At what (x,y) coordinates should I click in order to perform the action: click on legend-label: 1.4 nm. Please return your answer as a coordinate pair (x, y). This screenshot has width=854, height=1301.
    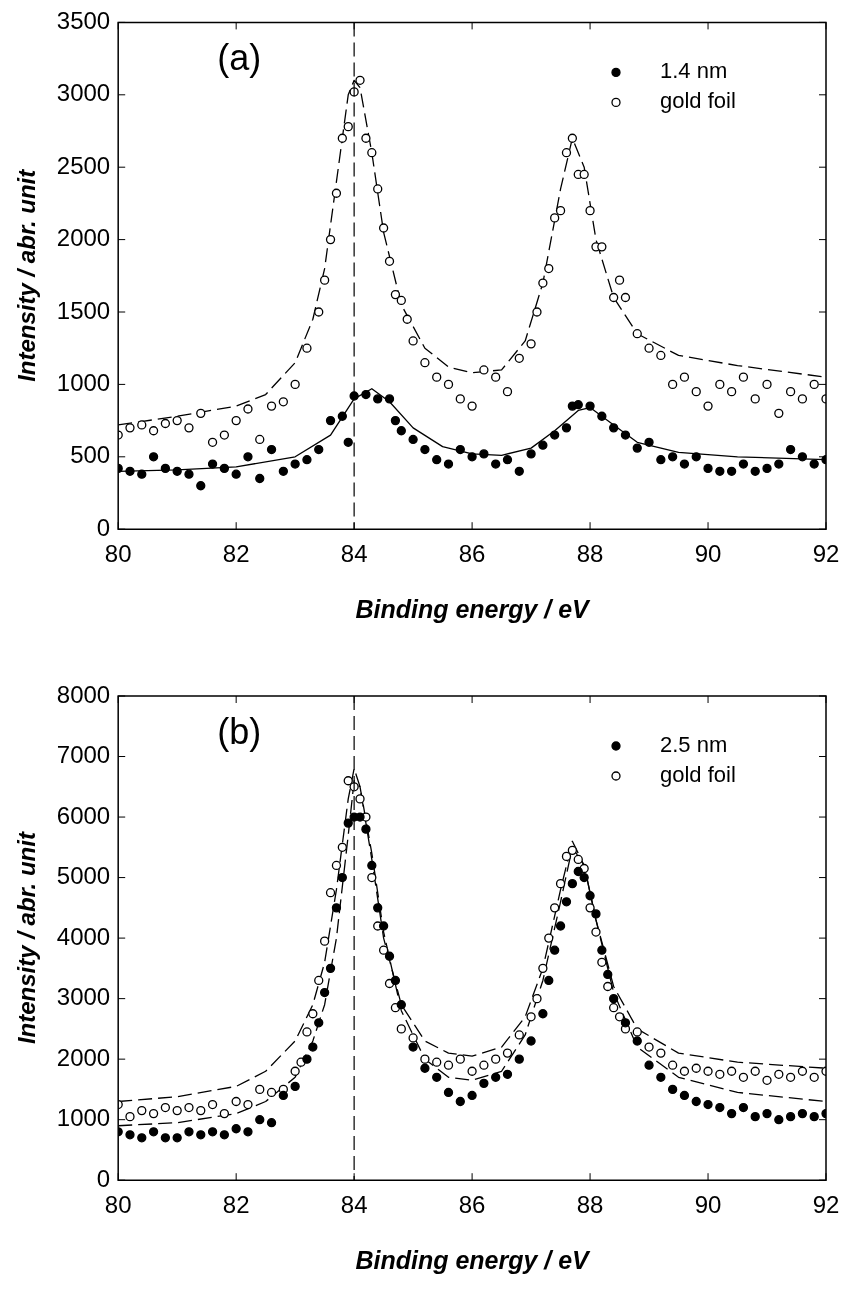
    Looking at the image, I should click on (694, 71).